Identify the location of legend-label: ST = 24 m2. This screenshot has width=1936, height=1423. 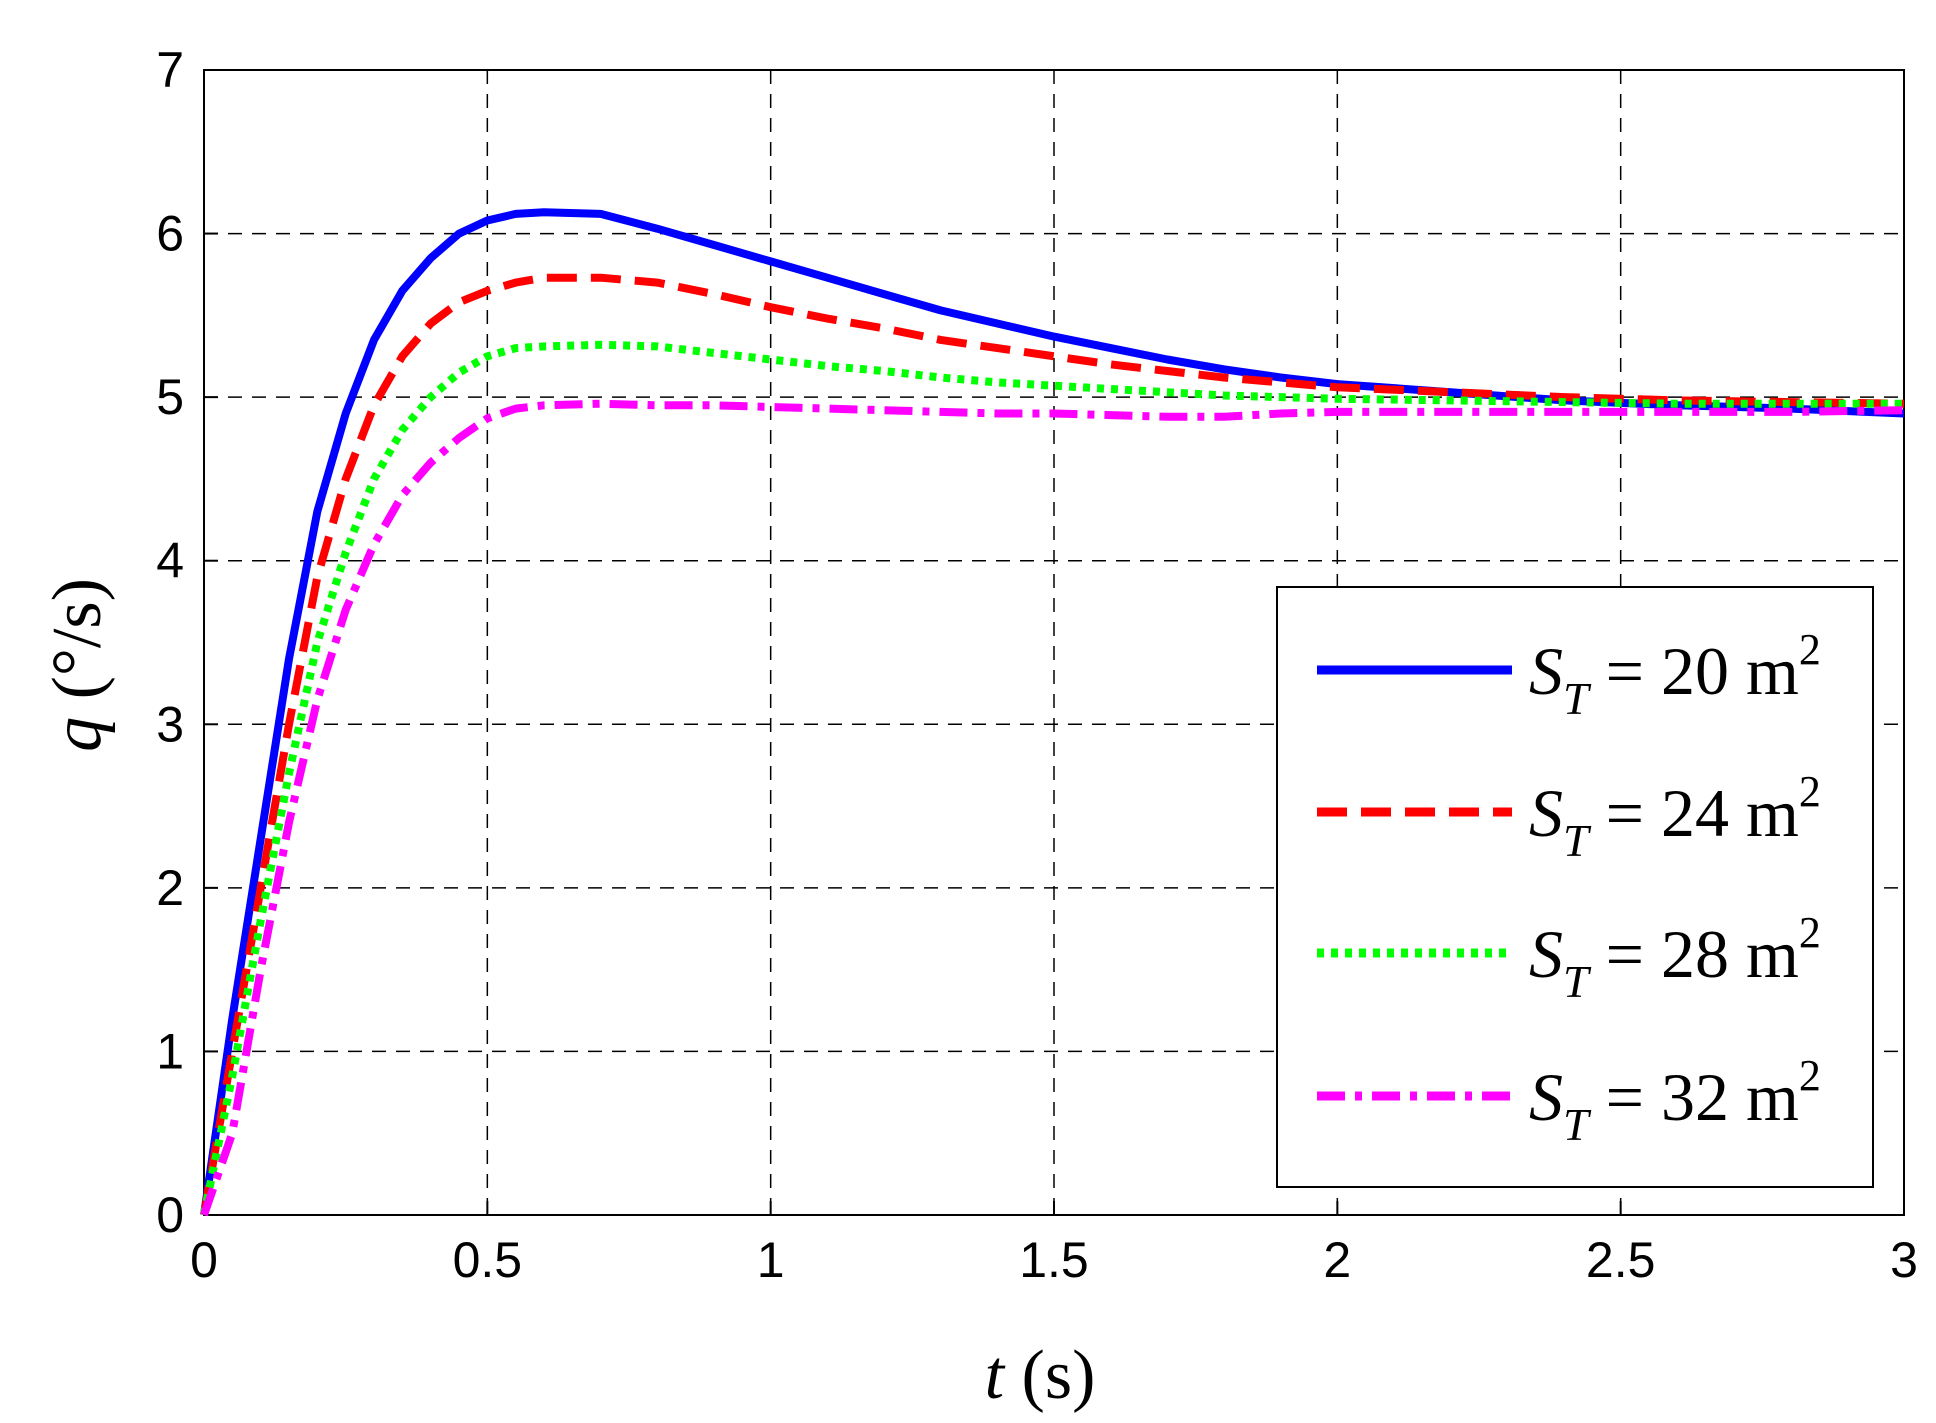
(1675, 816).